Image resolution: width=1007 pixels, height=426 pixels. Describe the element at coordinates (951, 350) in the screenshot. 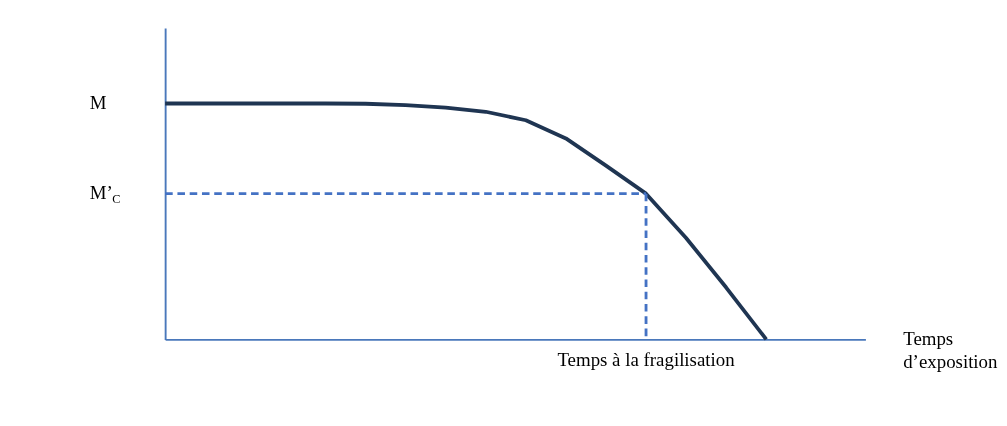

I see `text: Temps d’exposition` at that location.